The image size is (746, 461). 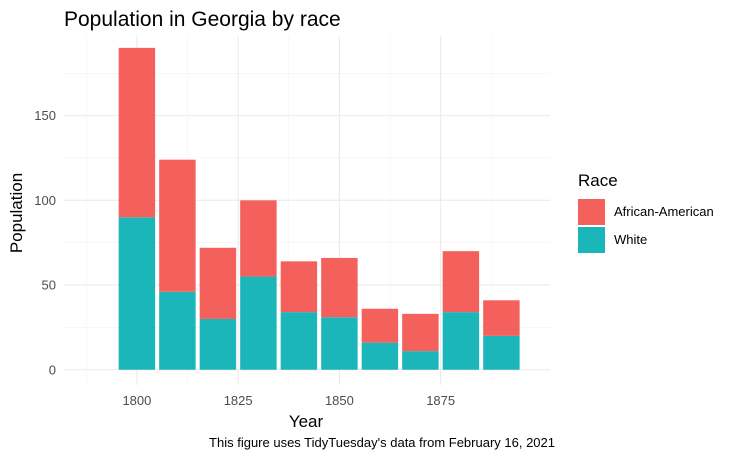 I want to click on y-tick-labels: 0 50 100 150, so click(x=45, y=242).